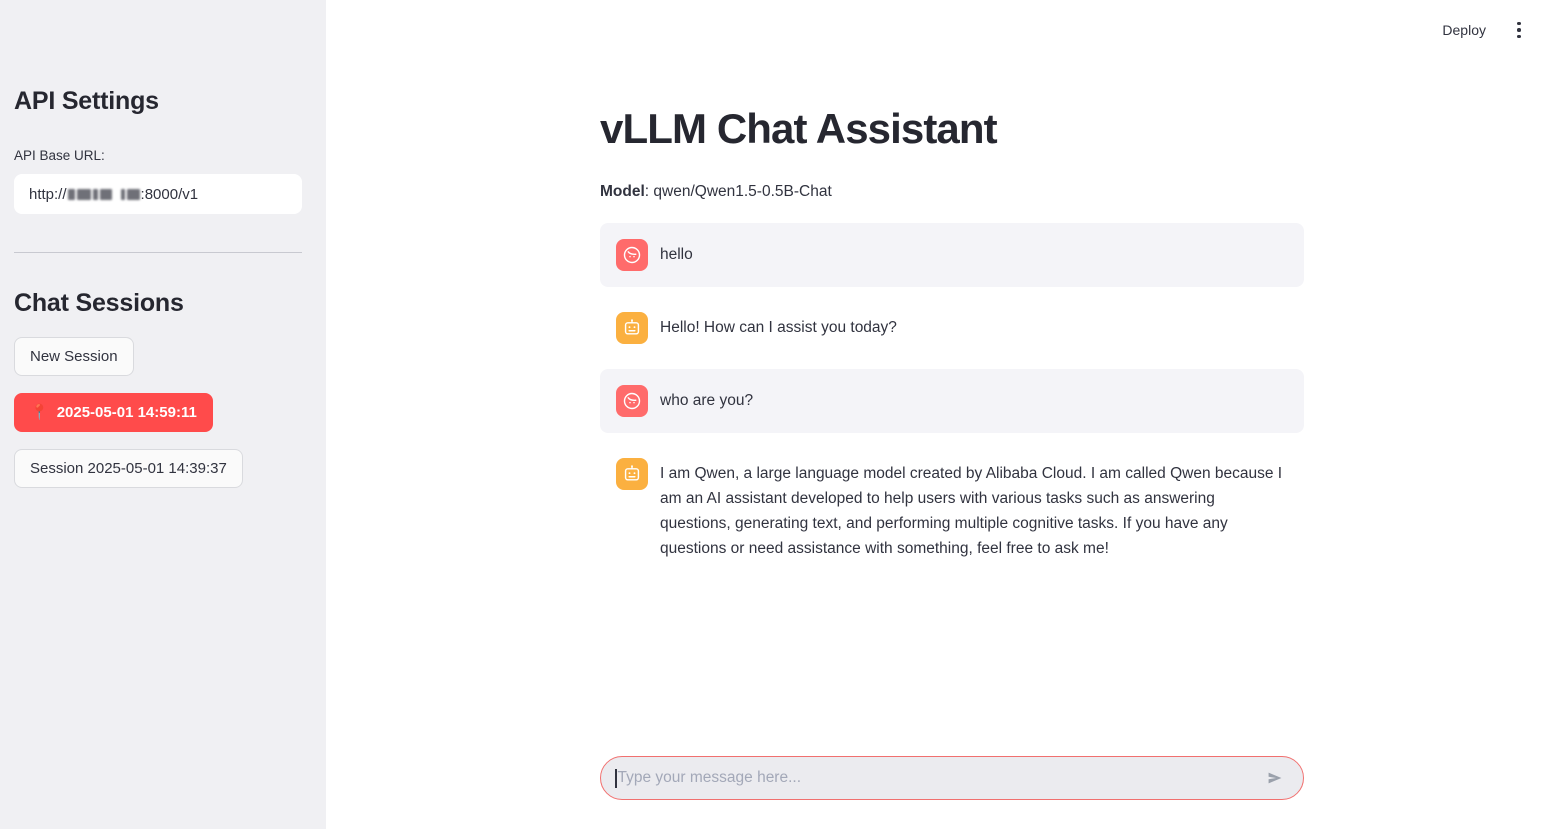 The width and height of the screenshot is (1552, 829). I want to click on sidebar-divider, so click(158, 253).